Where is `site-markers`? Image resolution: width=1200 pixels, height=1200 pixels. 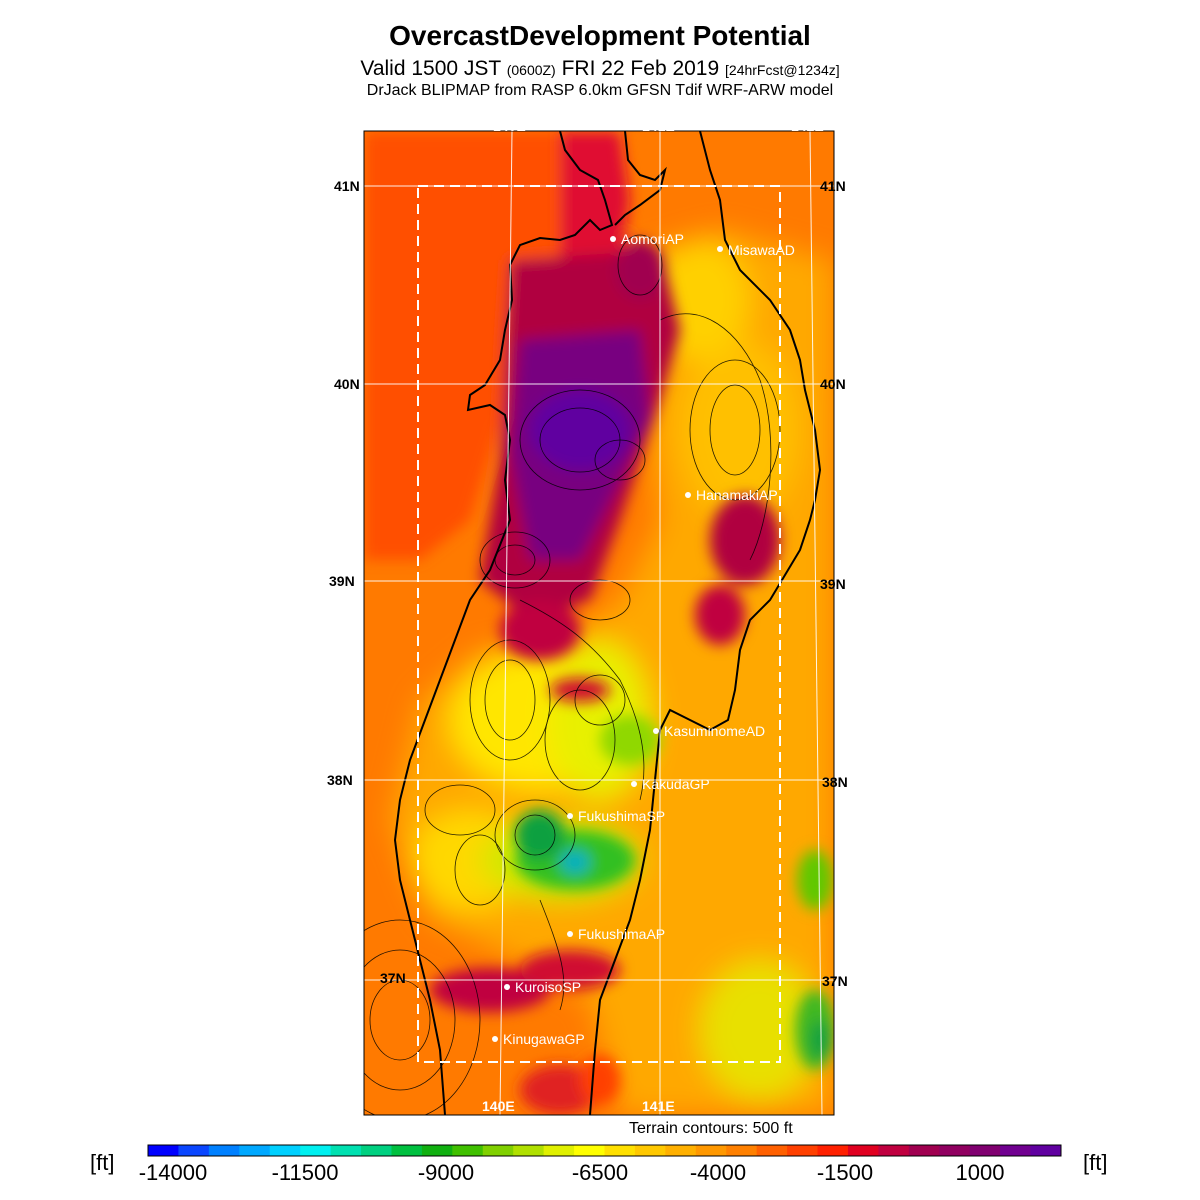 site-markers is located at coordinates (607, 639).